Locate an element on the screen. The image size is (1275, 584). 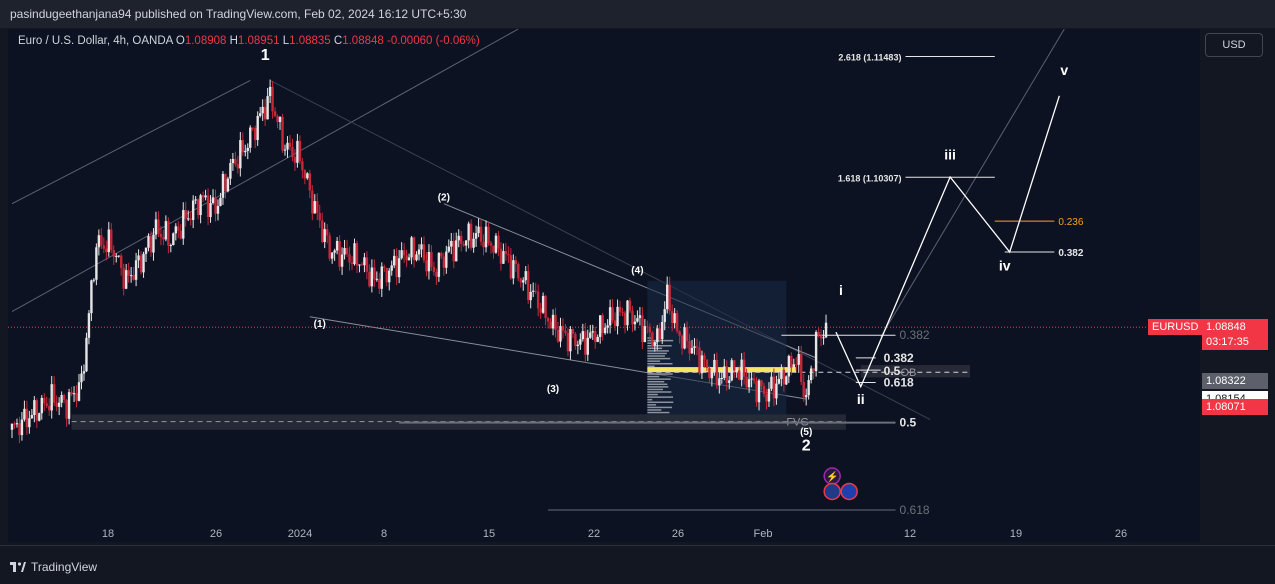
fib-level-label: 0.5 is located at coordinates (892, 371).